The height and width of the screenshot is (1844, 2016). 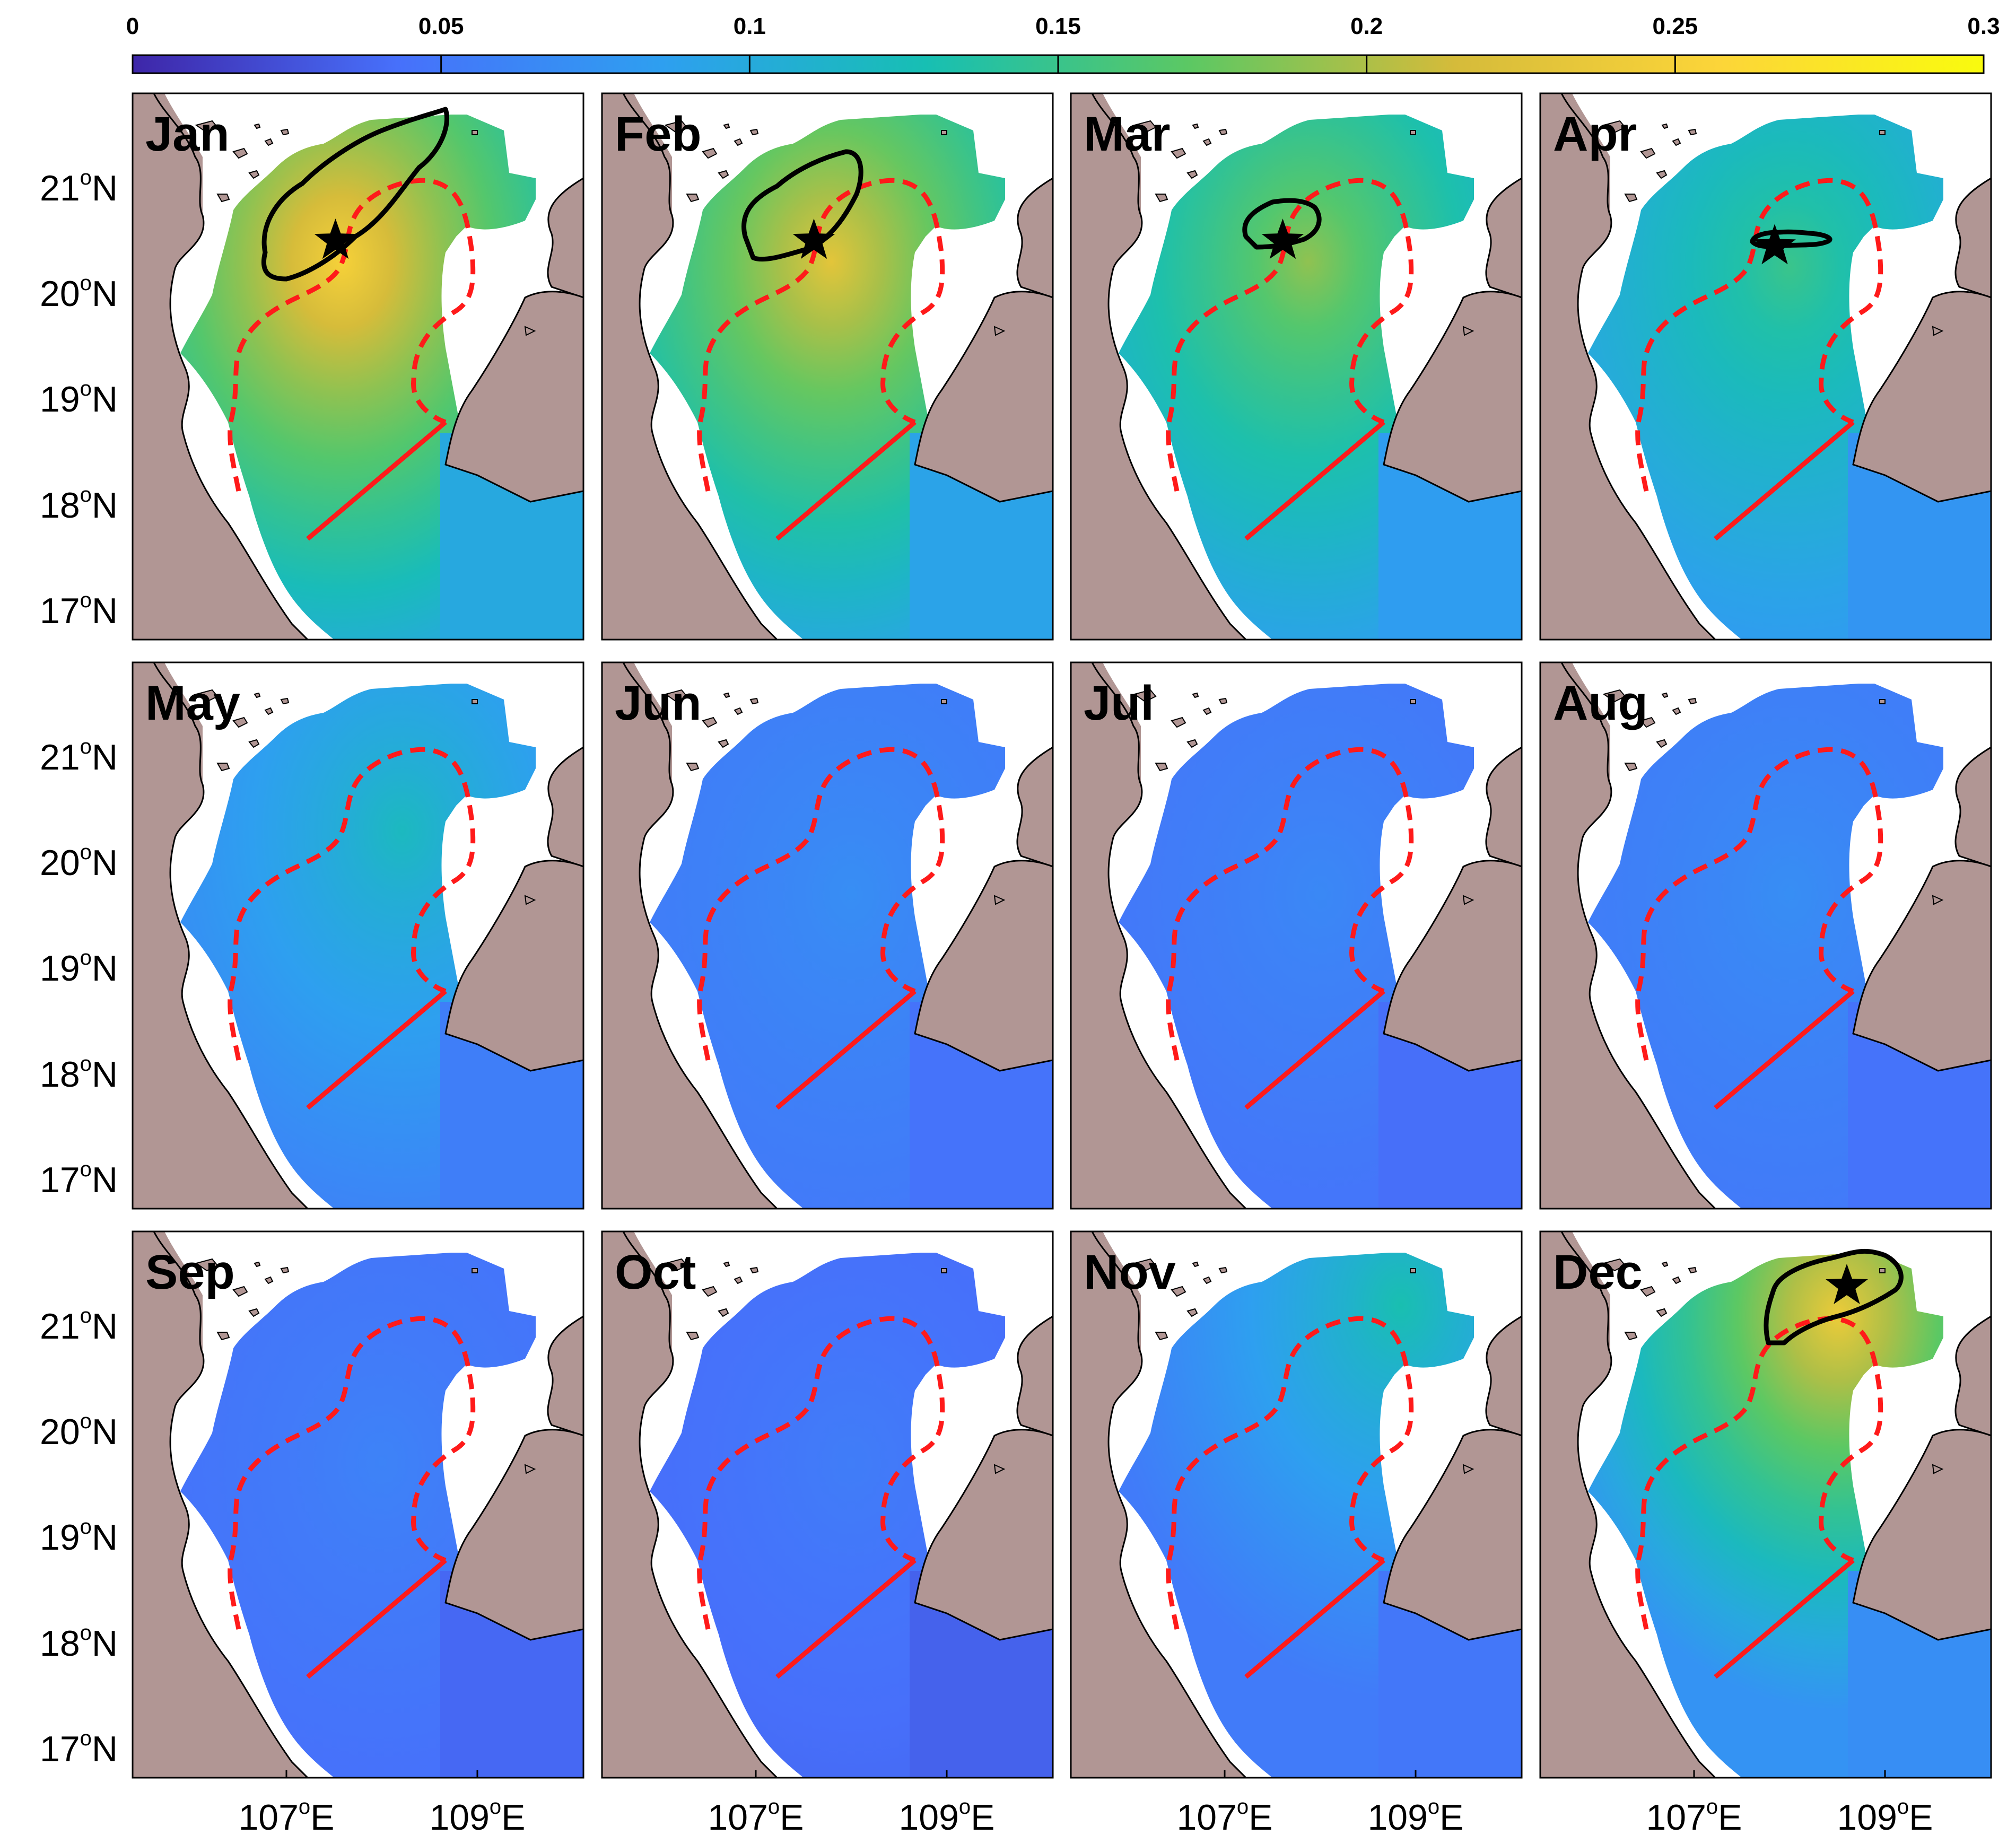 I want to click on longitude-label: 109oE, so click(x=946, y=1816).